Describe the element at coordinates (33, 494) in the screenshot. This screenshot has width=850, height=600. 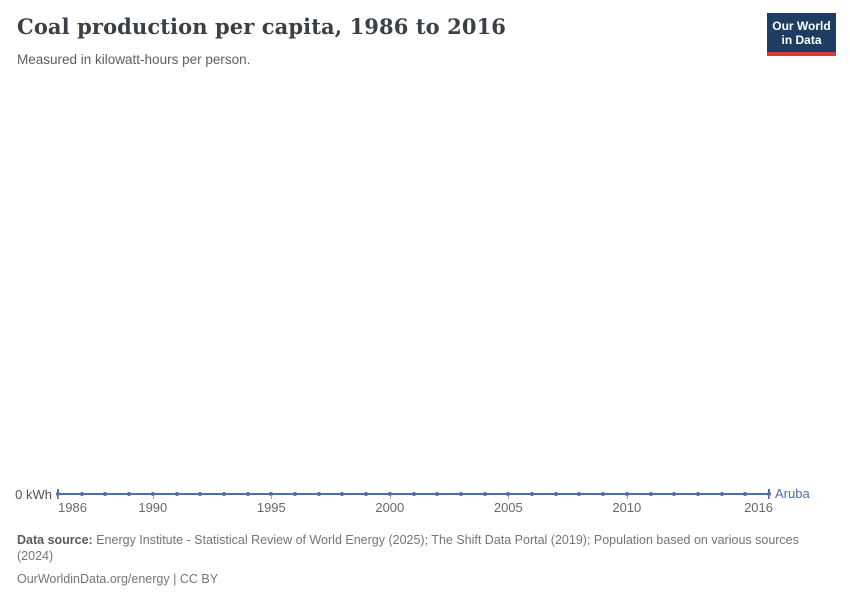
I see `y-axis-zero-label: 0 kWh` at that location.